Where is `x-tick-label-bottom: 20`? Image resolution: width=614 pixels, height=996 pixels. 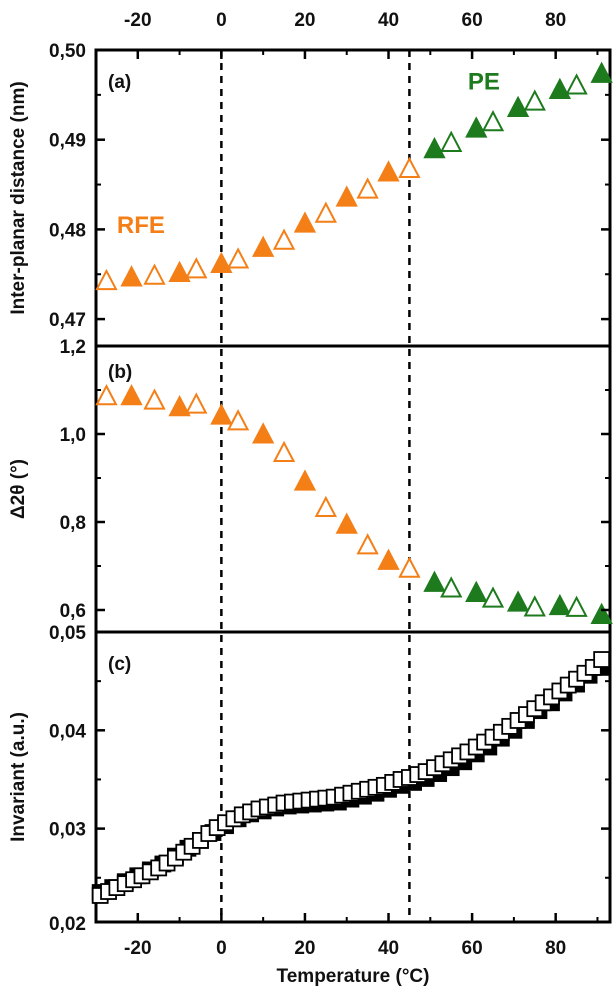 x-tick-label-bottom: 20 is located at coordinates (304, 948).